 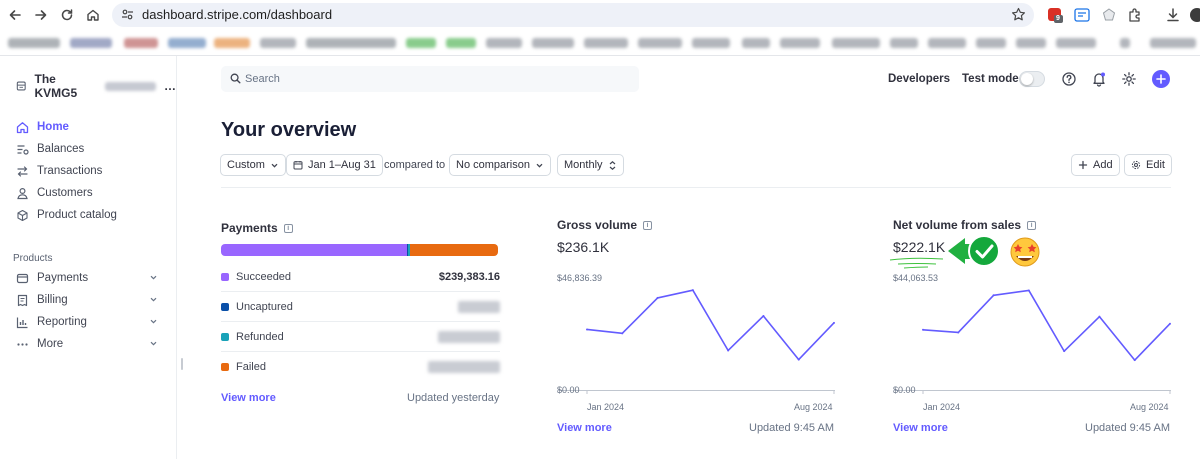 I want to click on calendar-icon, so click(x=298, y=165).